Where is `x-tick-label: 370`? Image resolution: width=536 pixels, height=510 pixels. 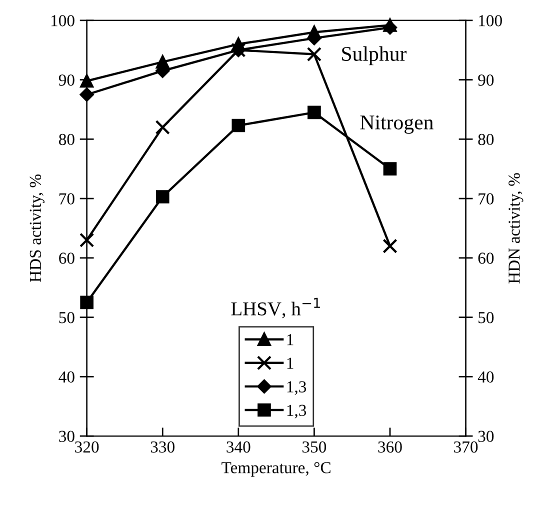 x-tick-label: 370 is located at coordinates (466, 447).